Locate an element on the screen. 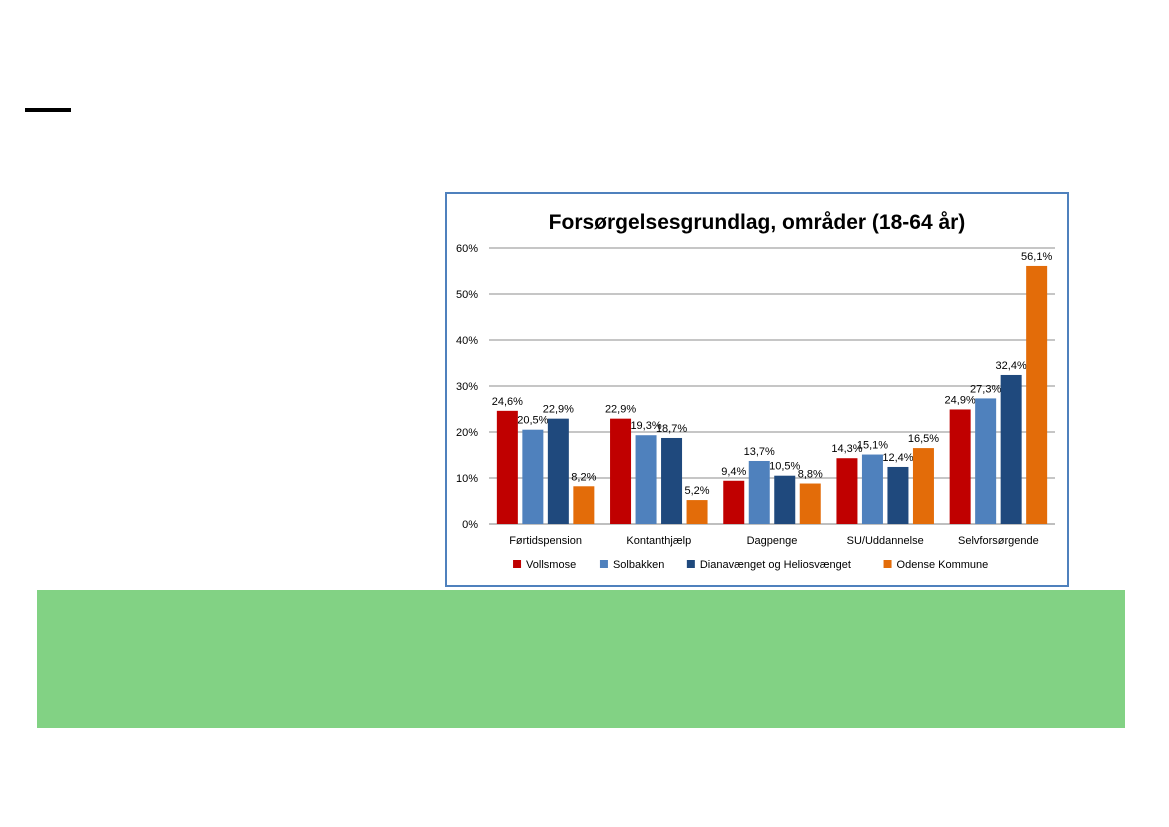 Image resolution: width=1169 pixels, height=827 pixels. data-label: 19,3% is located at coordinates (645, 426).